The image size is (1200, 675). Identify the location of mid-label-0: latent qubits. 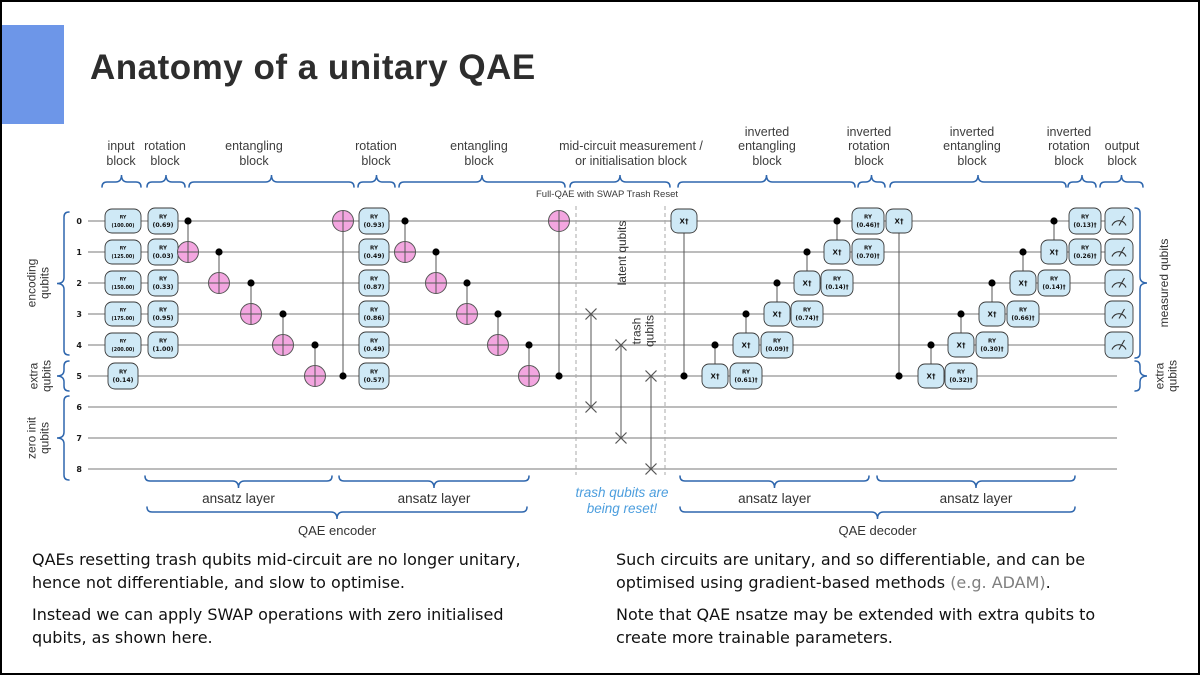
(622, 253).